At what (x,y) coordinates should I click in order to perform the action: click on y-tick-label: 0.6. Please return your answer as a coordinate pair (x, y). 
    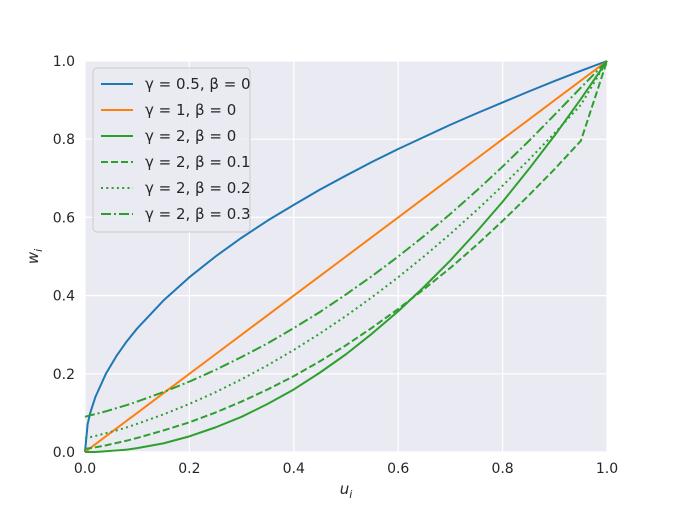
    Looking at the image, I should click on (64, 218).